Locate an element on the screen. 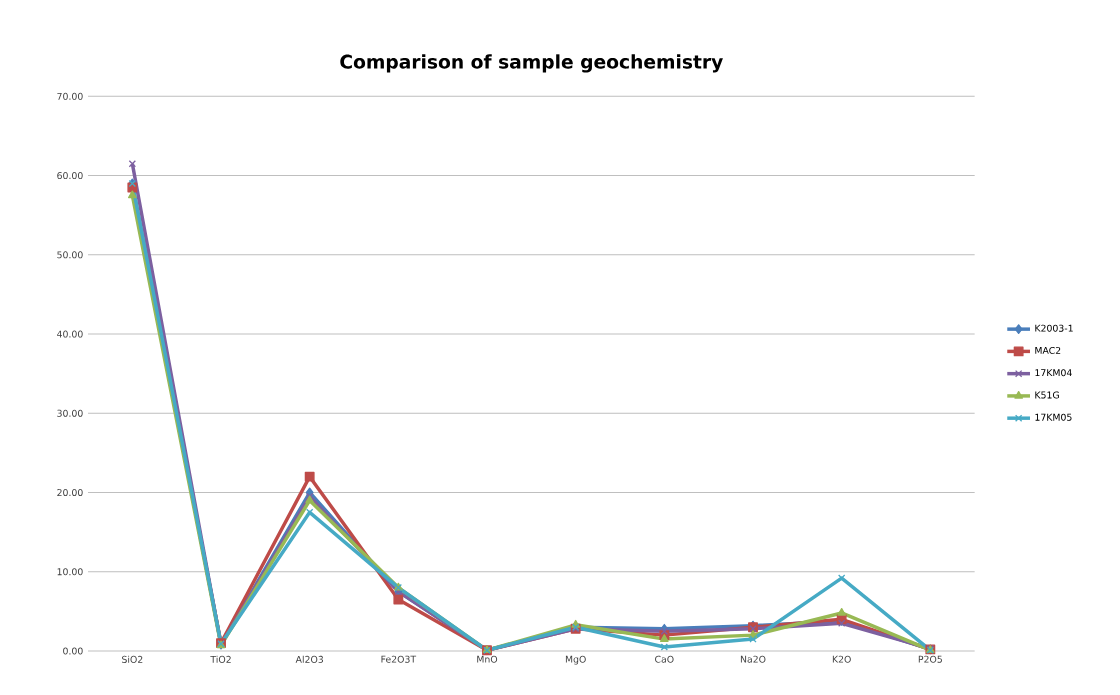 The image size is (1120, 695). x-tick-label: MgO is located at coordinates (575, 660).